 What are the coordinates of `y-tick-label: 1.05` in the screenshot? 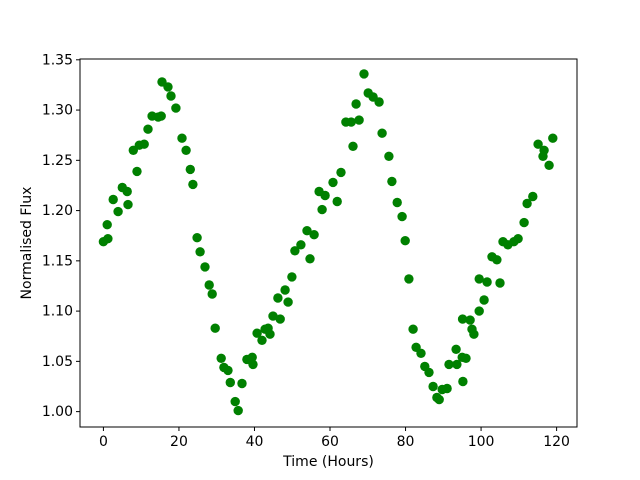 It's located at (57, 362).